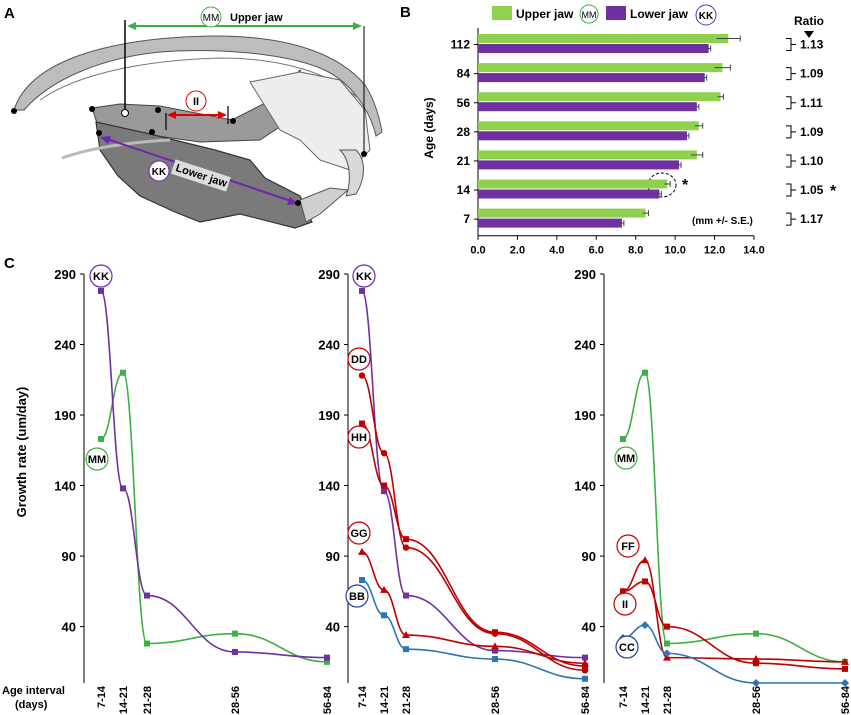  Describe the element at coordinates (473, 544) in the screenshot. I see `series-line-hh` at that location.